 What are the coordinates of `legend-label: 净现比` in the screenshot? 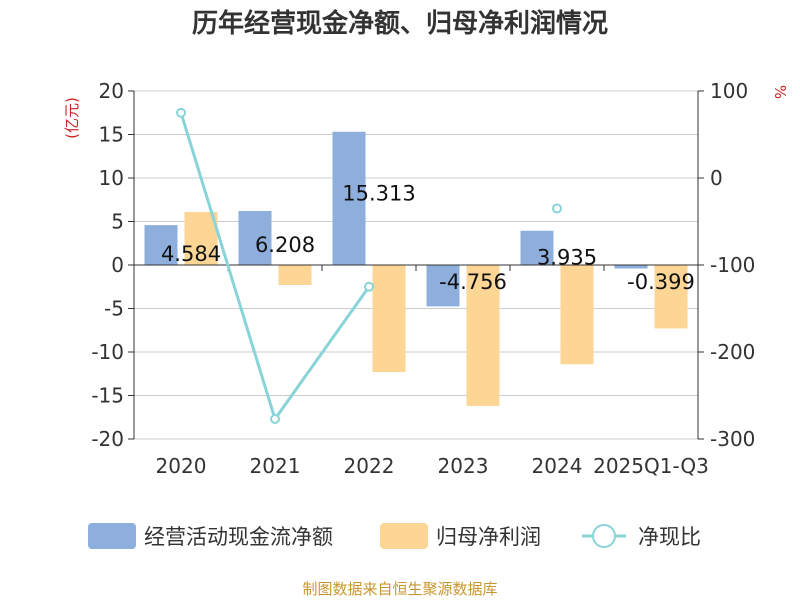 It's located at (669, 537).